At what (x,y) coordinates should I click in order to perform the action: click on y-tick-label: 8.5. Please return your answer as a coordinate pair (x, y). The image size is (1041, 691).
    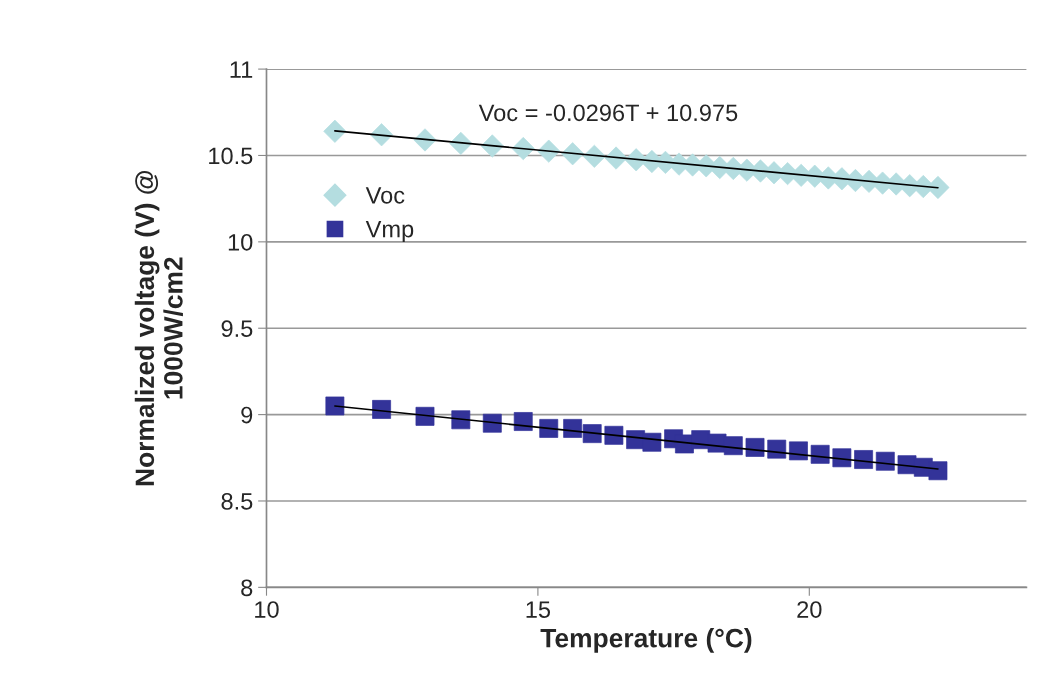
    Looking at the image, I should click on (237, 501).